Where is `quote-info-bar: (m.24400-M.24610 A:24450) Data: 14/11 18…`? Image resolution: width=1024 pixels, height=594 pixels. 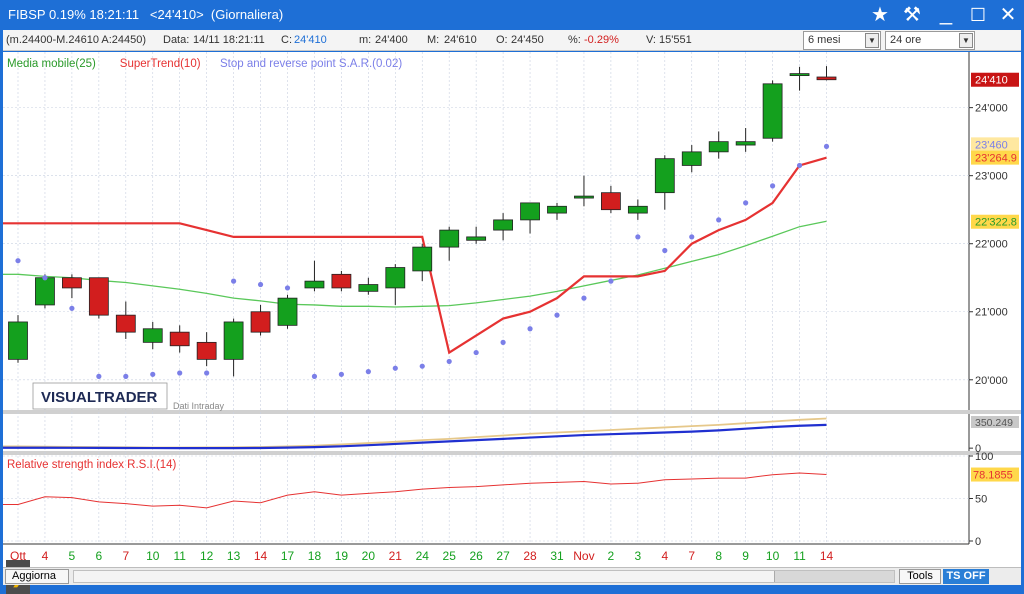
quote-info-bar: (m.24400-M.24610 A:24450) Data: 14/11 18… is located at coordinates (512, 40).